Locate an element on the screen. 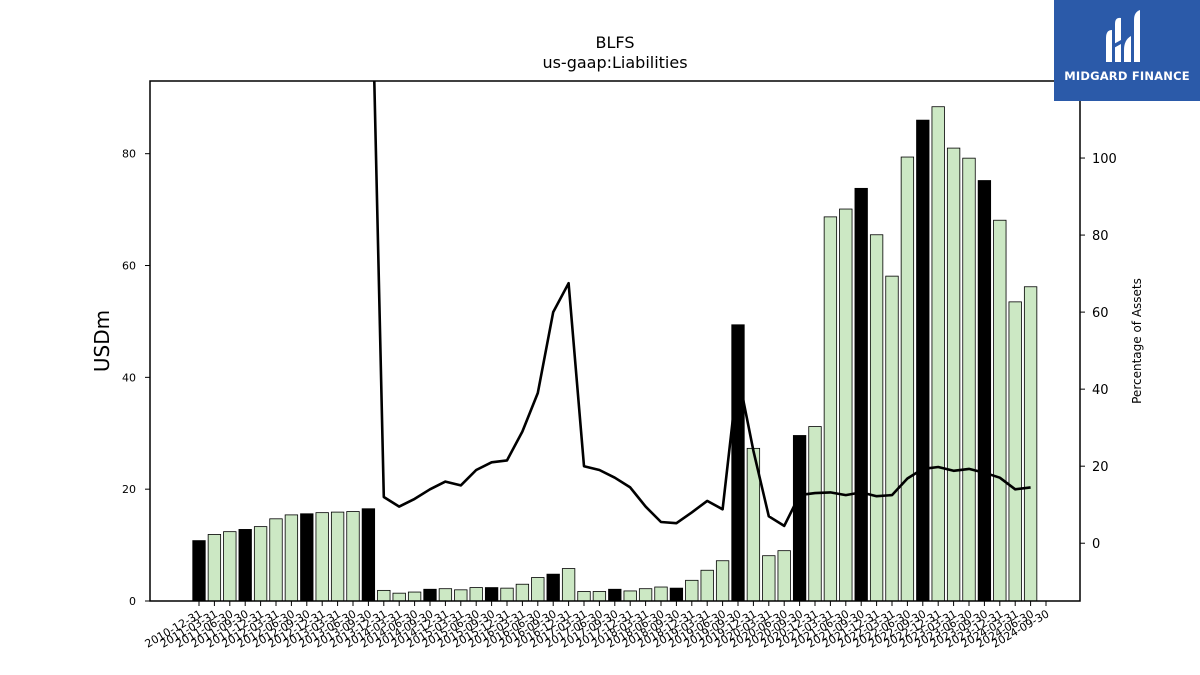 The image size is (1200, 675). midgard-finance-logo: MIDGARD FINANCE is located at coordinates (1127, 50).